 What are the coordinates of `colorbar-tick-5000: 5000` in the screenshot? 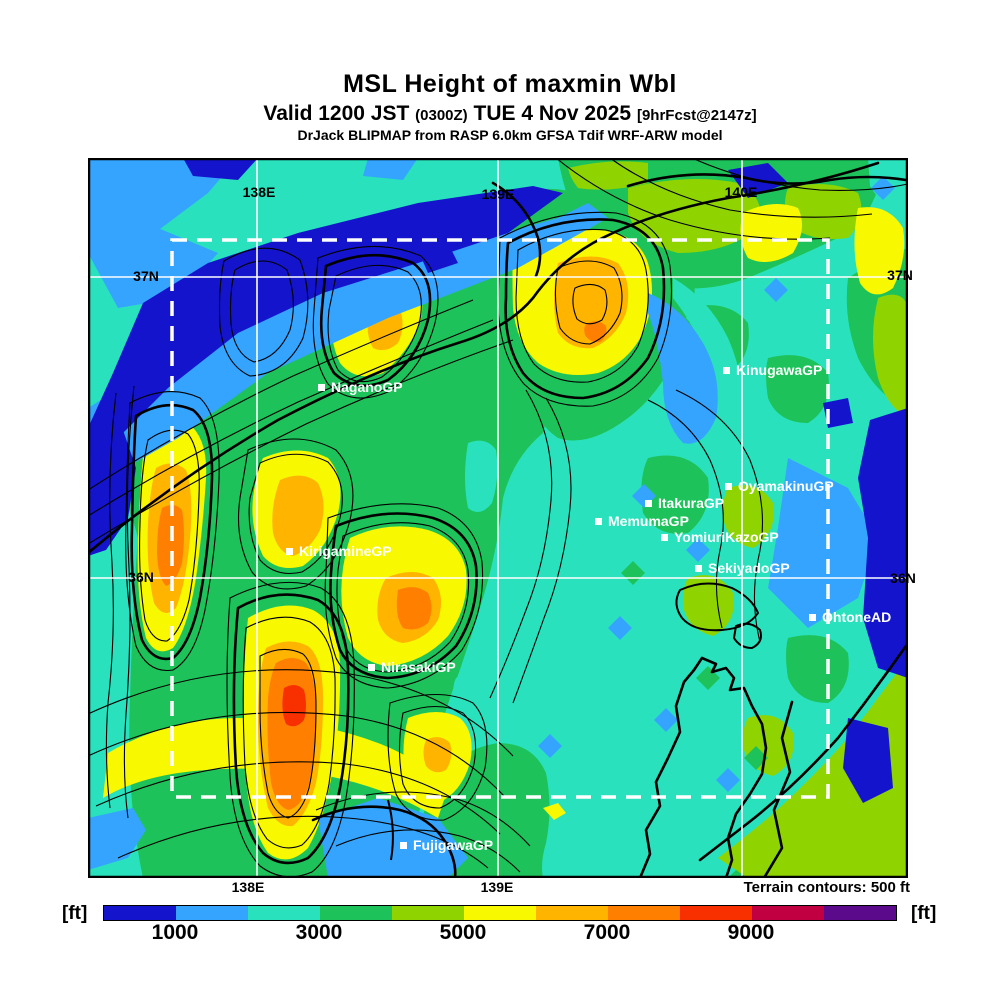 It's located at (463, 932).